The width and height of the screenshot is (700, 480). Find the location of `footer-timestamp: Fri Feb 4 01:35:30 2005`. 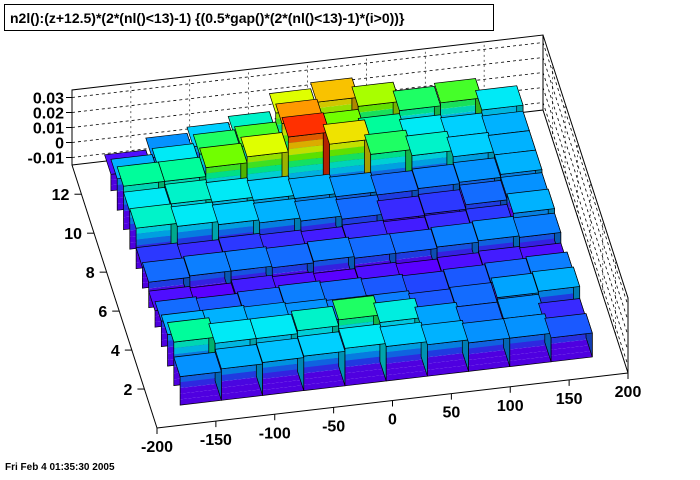

footer-timestamp: Fri Feb 4 01:35:30 2005 is located at coordinates (60, 467).